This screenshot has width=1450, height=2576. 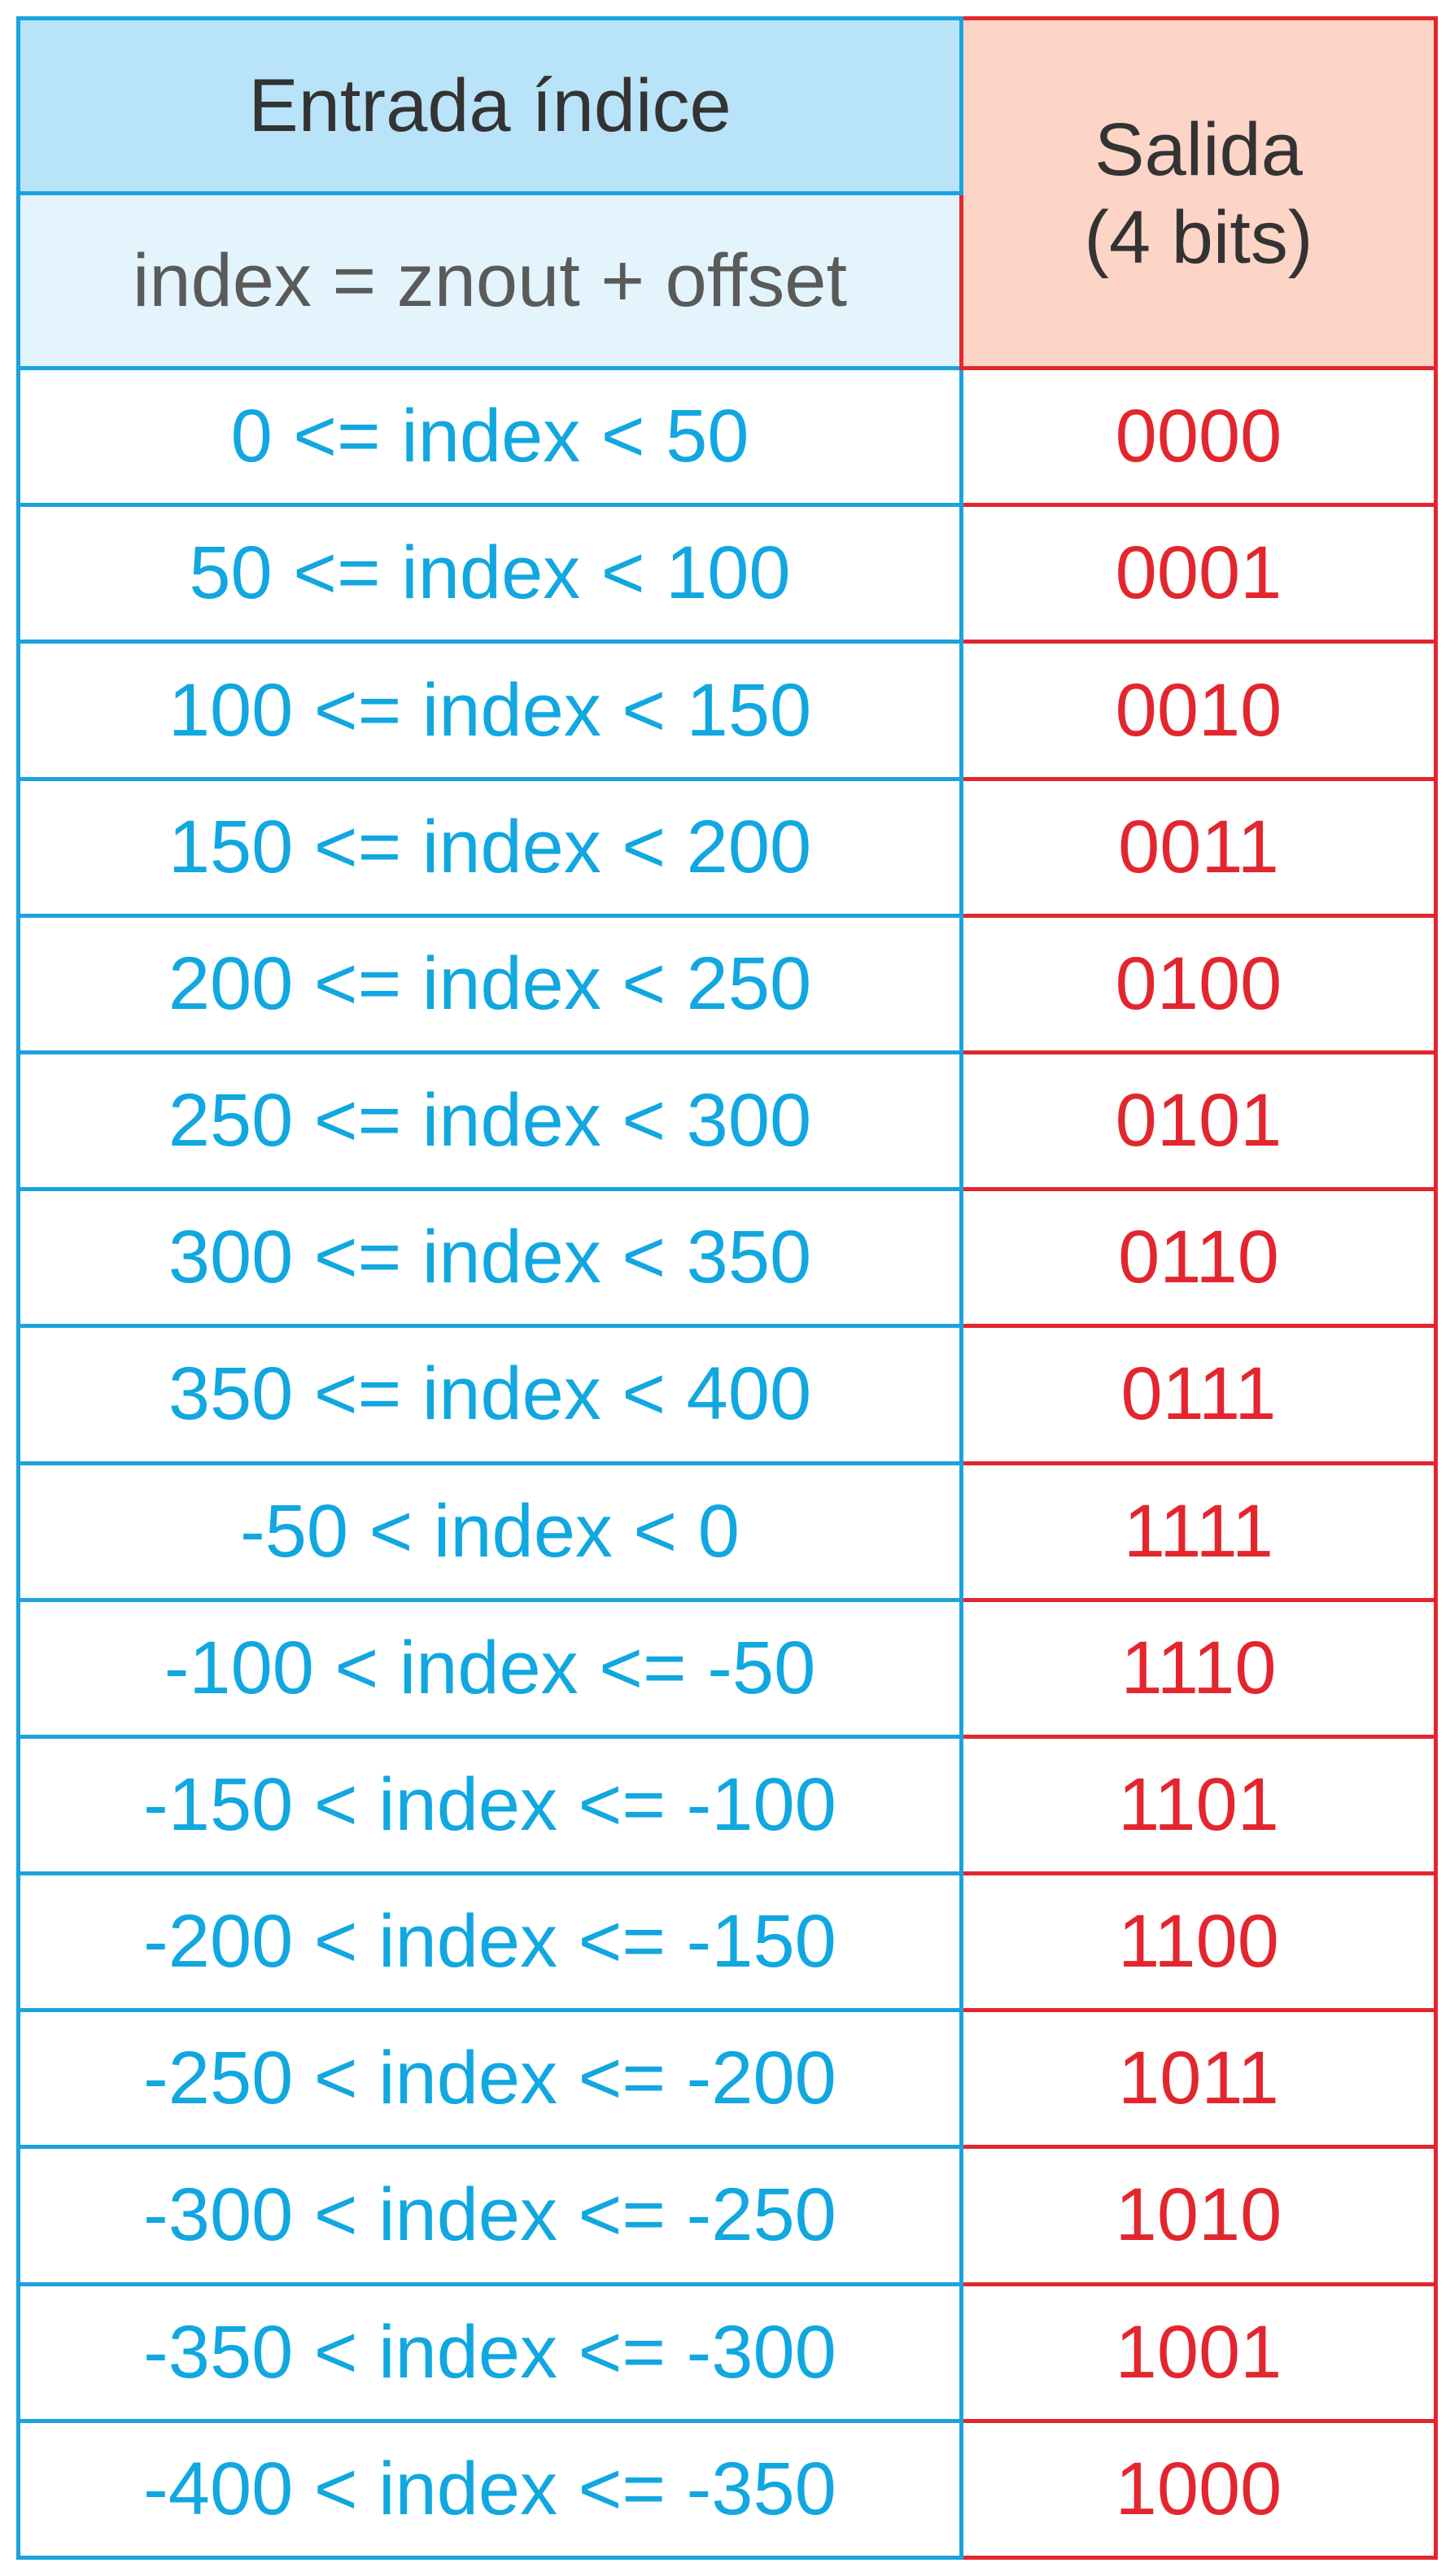 What do you see at coordinates (1198, 1942) in the screenshot?
I see `output-bits-cell: 1100` at bounding box center [1198, 1942].